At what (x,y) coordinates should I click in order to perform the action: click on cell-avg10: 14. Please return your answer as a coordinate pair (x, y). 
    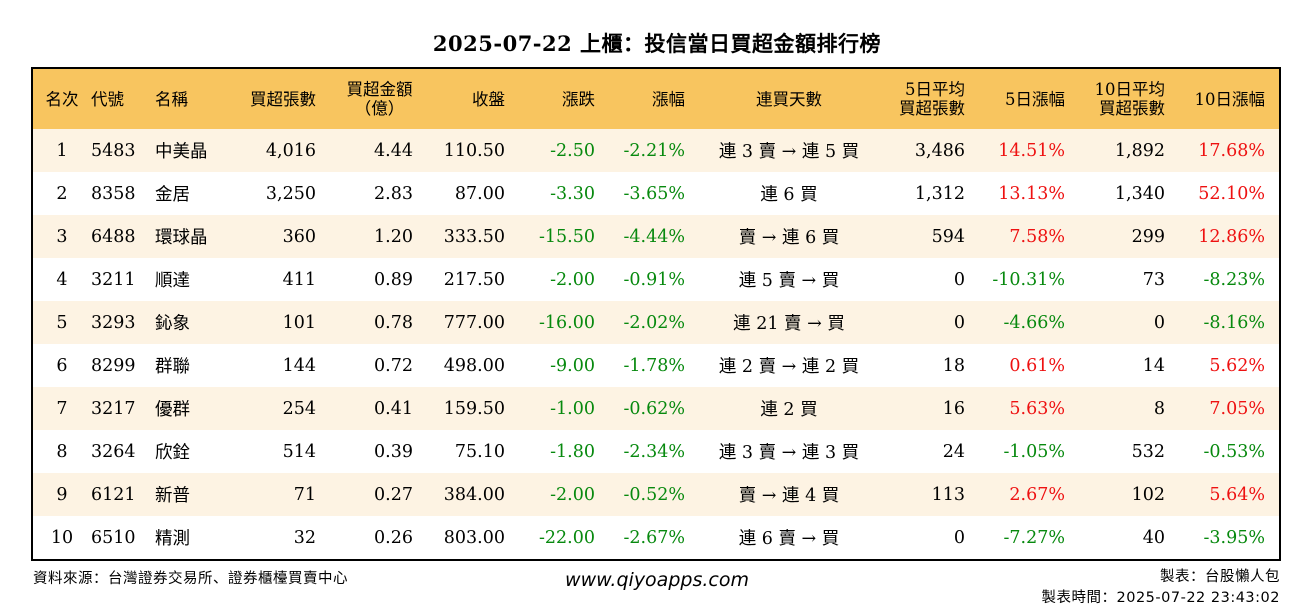
    Looking at the image, I should click on (1153, 365).